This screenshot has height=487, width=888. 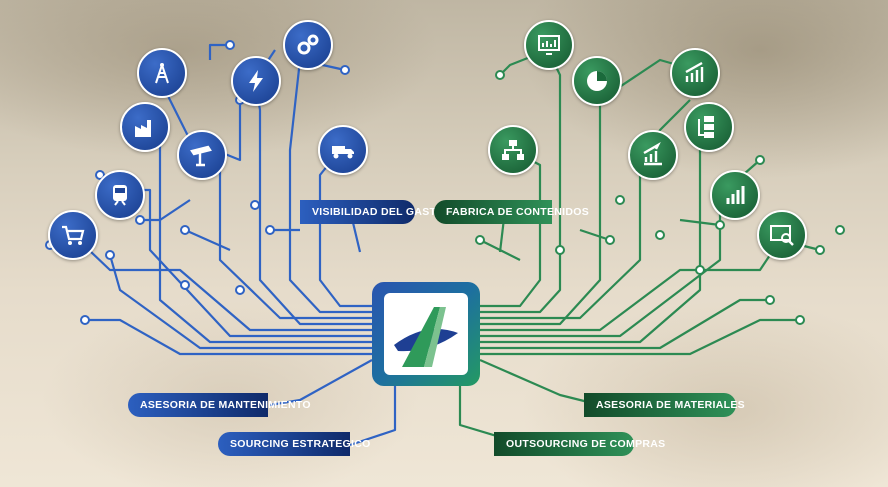 I want to click on analytics-screen-icon, so click(x=782, y=235).